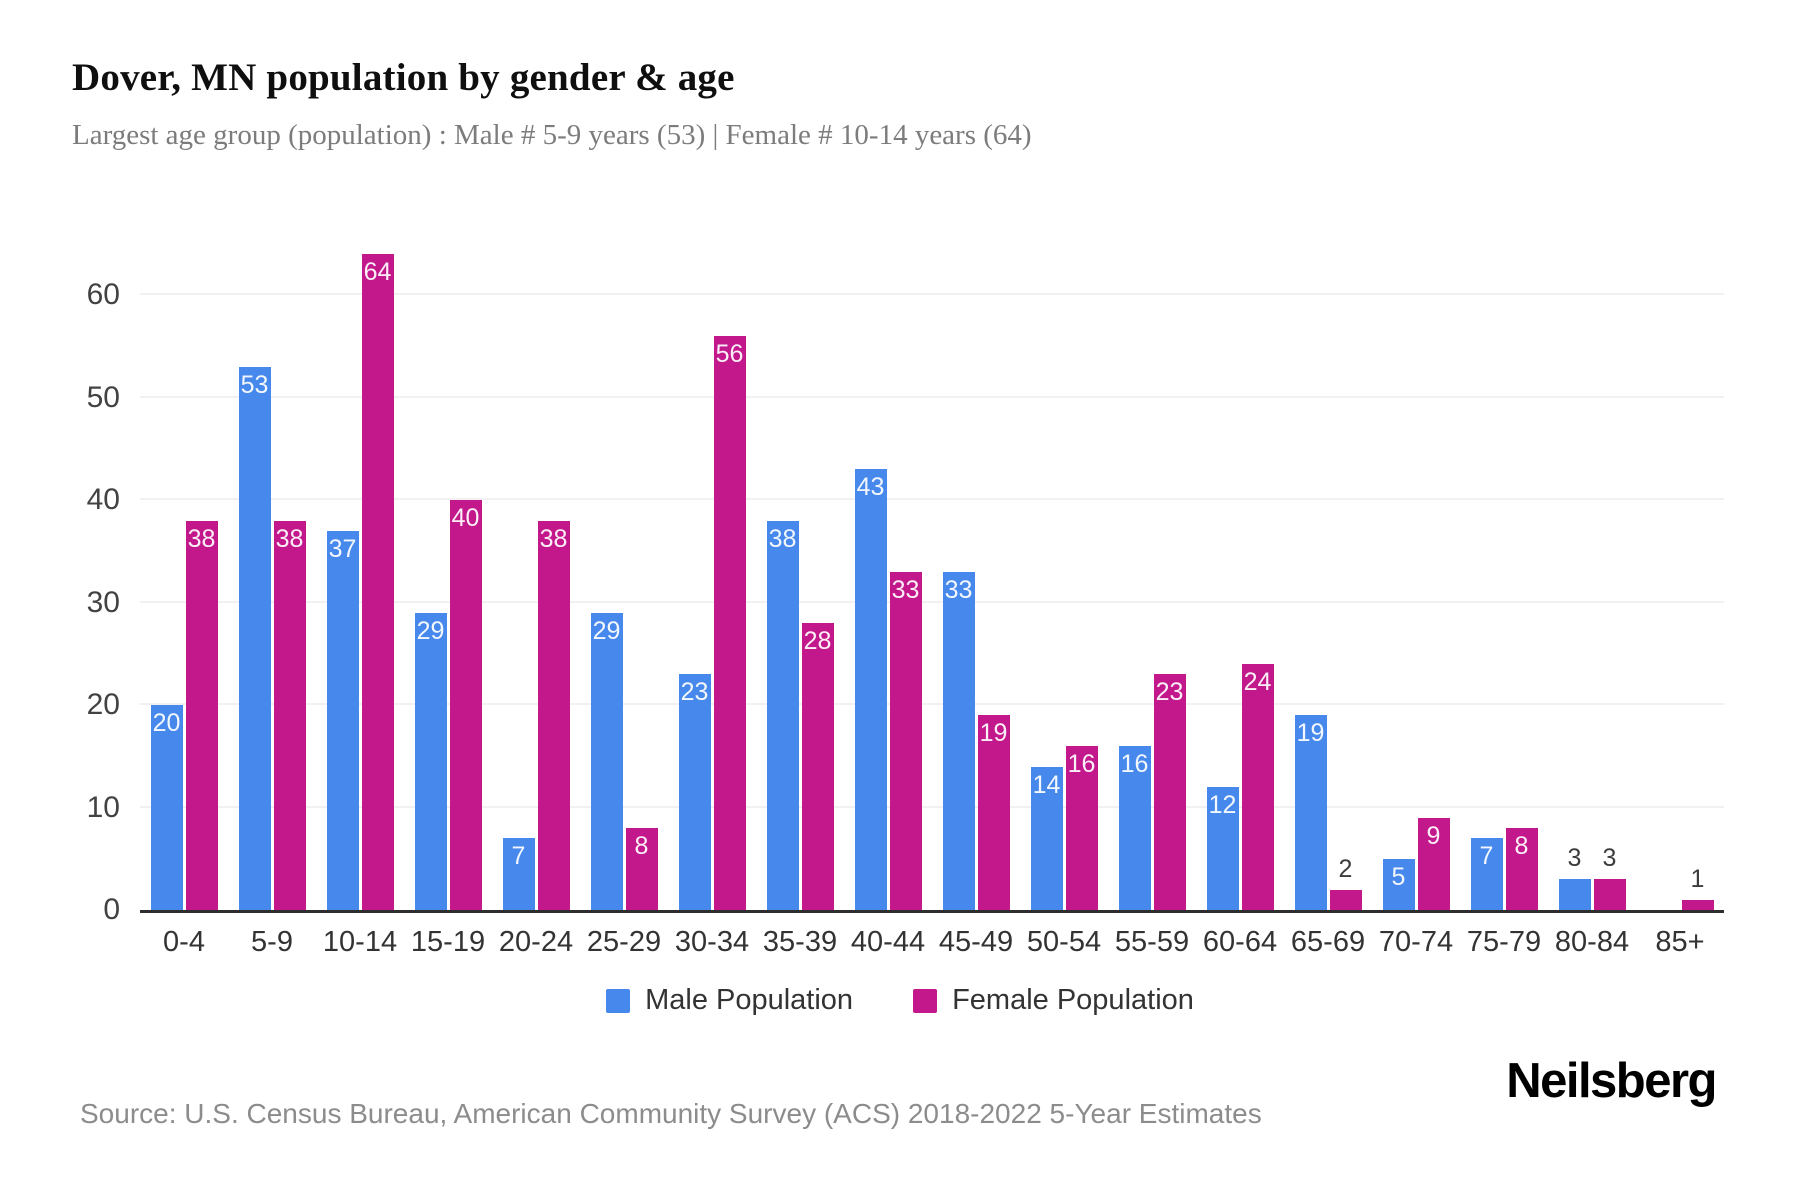  What do you see at coordinates (1609, 878) in the screenshot?
I see `female-bar-80-84: 3` at bounding box center [1609, 878].